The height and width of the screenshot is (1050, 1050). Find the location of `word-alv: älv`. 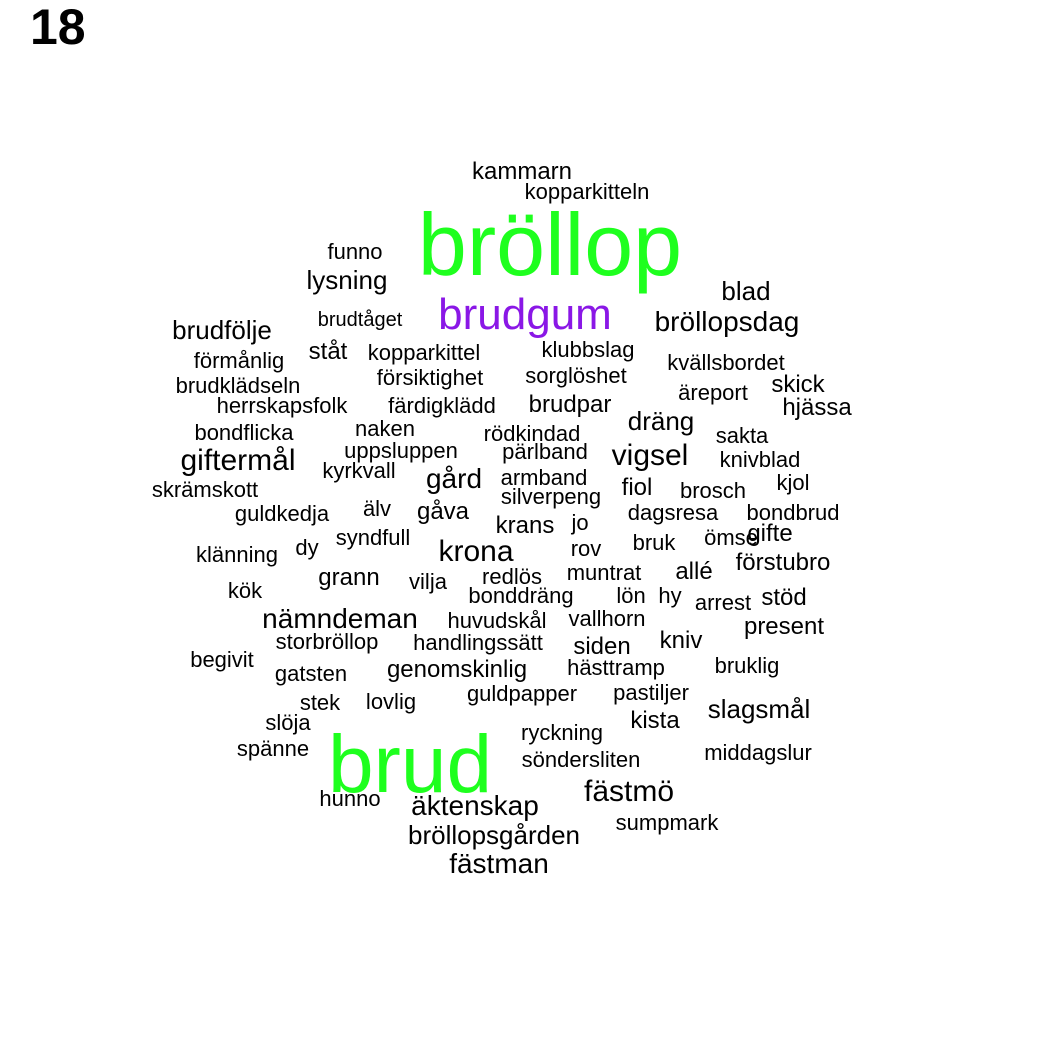

word-alv: älv is located at coordinates (377, 508).